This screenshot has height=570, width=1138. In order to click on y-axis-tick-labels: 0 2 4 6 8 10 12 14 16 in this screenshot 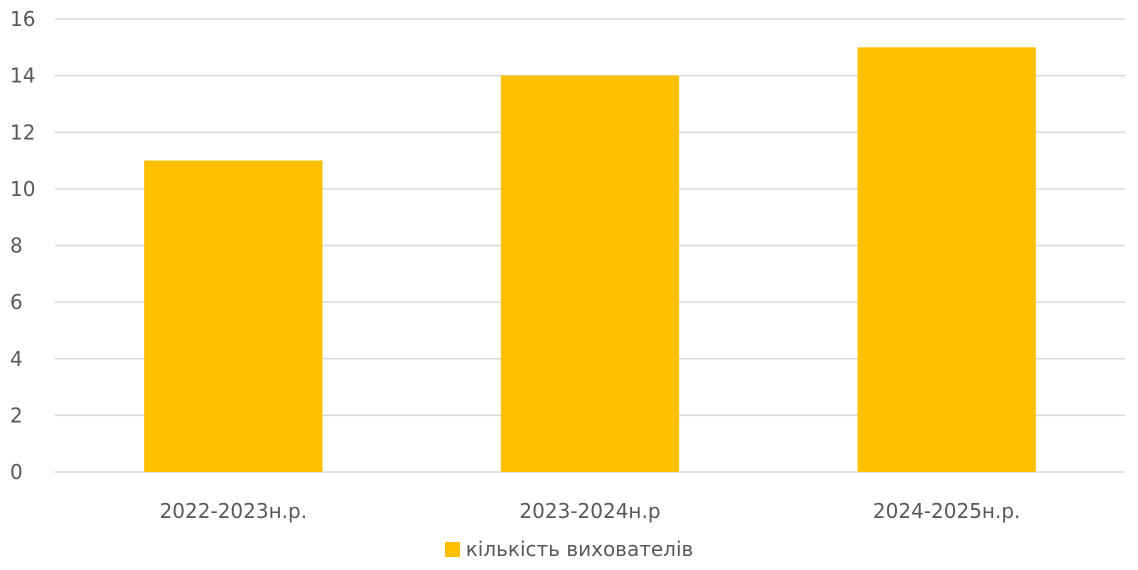, I will do `click(22, 245)`.